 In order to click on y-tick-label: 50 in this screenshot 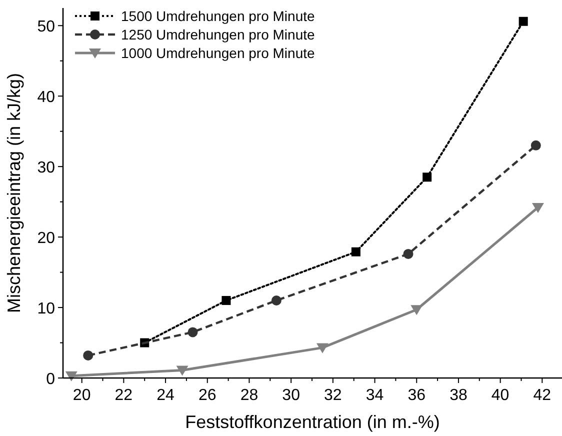, I will do `click(46, 27)`.